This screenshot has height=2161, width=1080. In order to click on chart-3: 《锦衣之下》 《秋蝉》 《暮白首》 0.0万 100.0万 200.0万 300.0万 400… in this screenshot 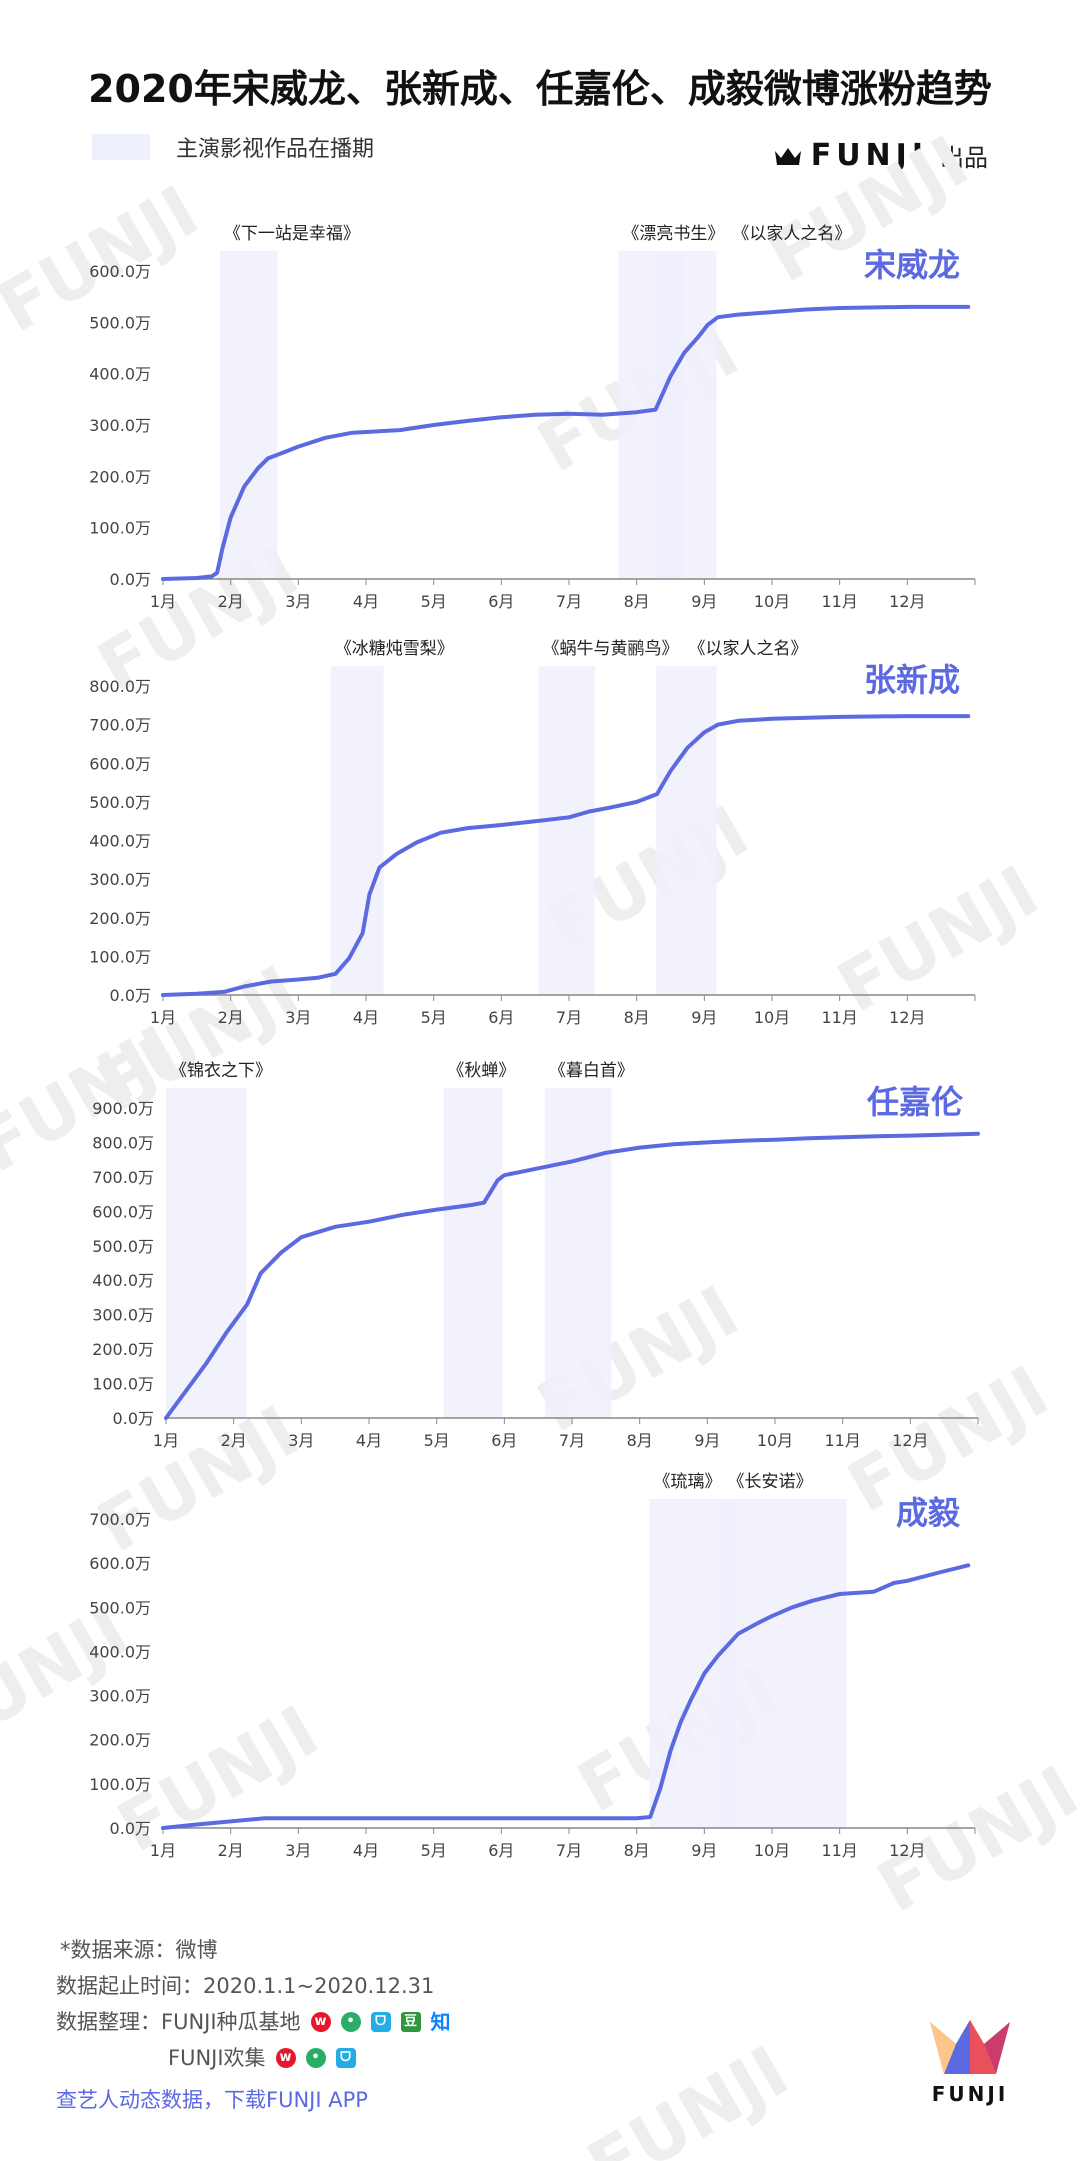, I will do `click(536, 1255)`.